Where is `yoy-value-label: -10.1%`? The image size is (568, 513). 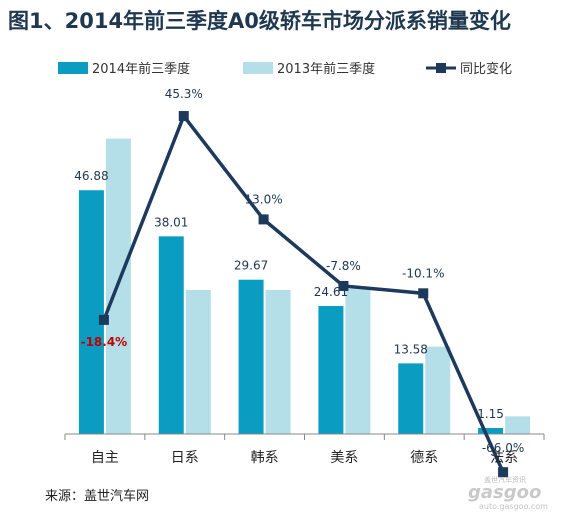
yoy-value-label: -10.1% is located at coordinates (423, 273).